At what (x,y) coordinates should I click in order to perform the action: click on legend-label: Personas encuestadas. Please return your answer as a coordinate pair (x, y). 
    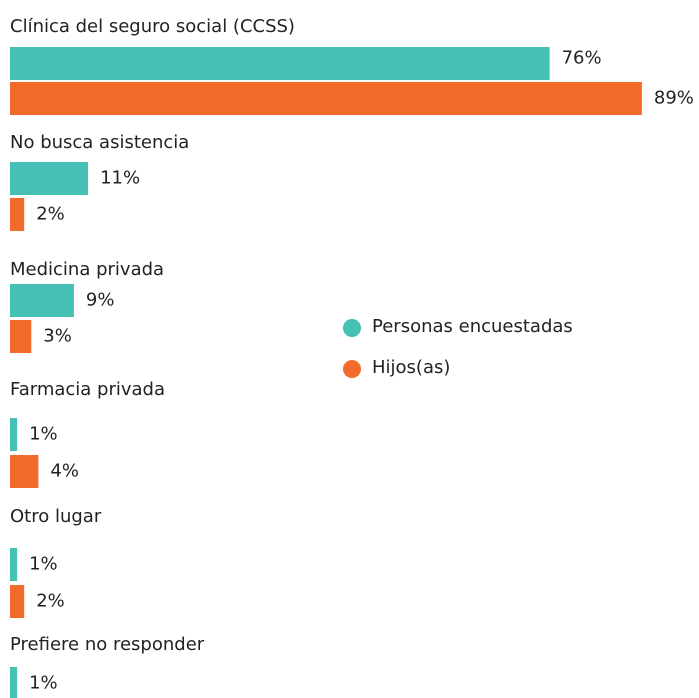
    Looking at the image, I should click on (472, 326).